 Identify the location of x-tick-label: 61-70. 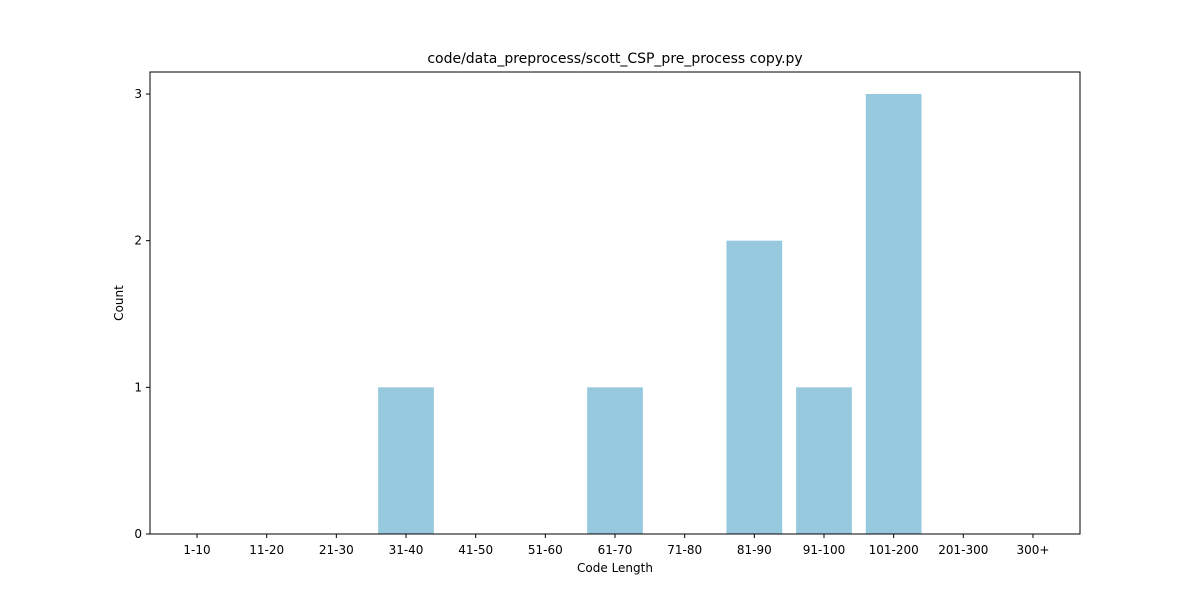
(615, 550).